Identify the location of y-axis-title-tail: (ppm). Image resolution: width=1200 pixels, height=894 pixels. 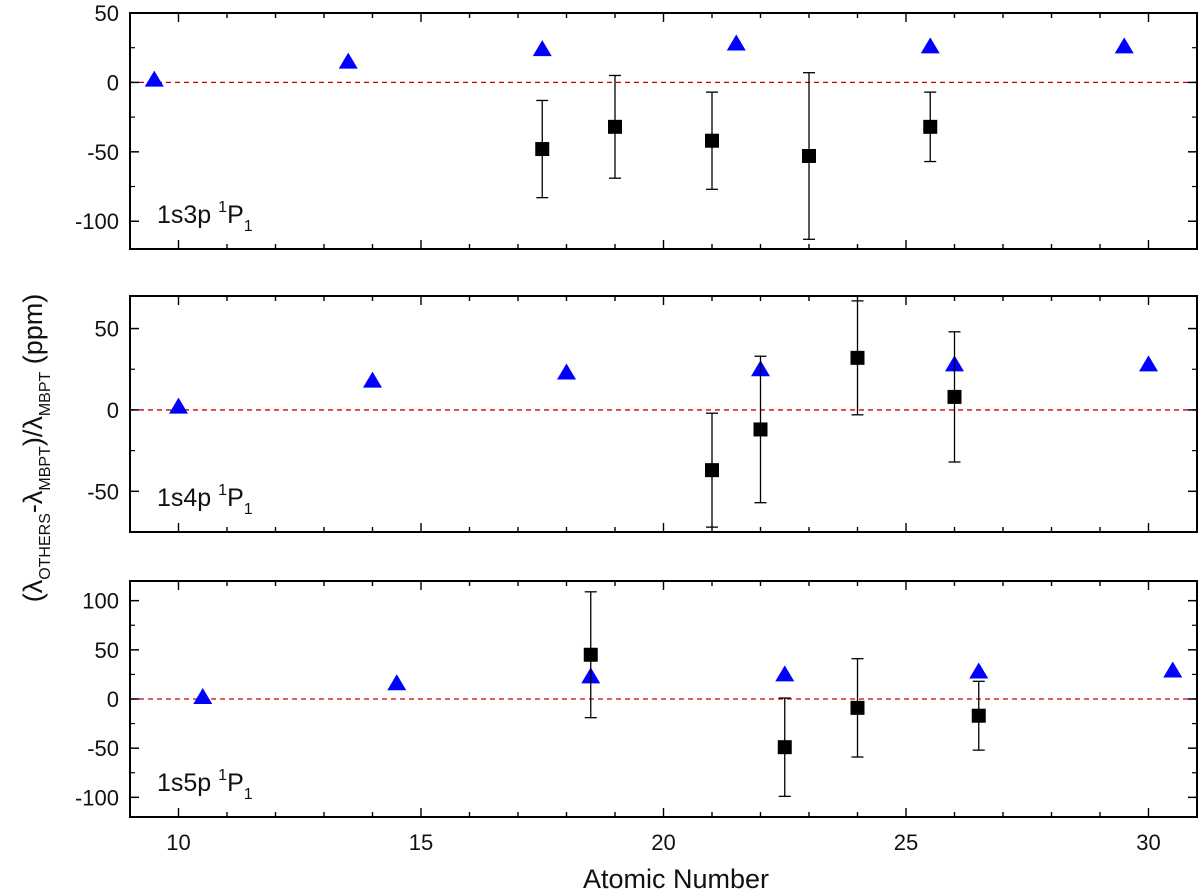
(33, 333).